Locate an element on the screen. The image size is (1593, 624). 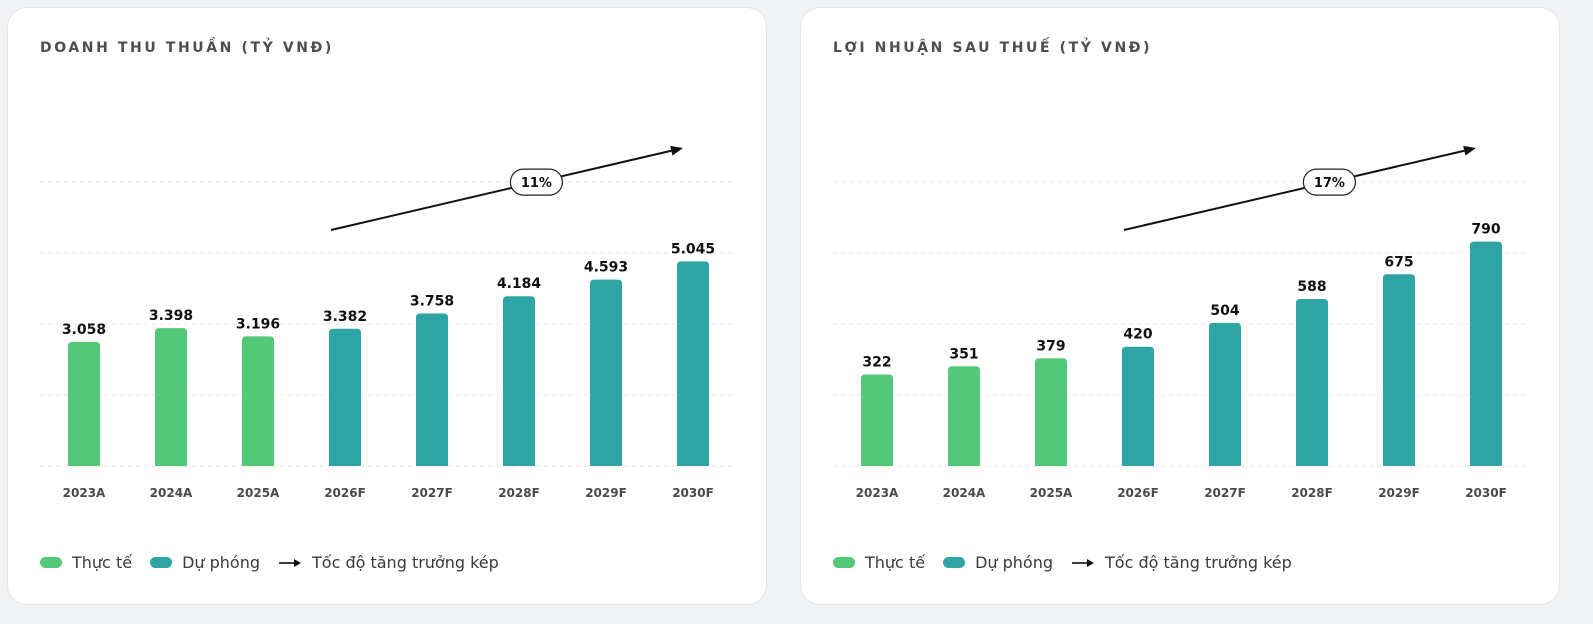
value-label-2025A: 3.196 is located at coordinates (258, 324).